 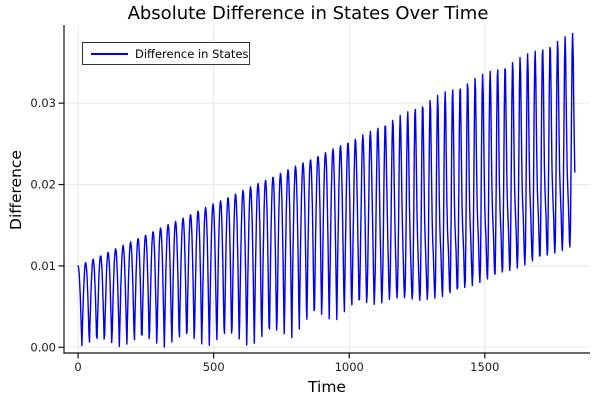 I want to click on legend: Difference in States, so click(x=166, y=53).